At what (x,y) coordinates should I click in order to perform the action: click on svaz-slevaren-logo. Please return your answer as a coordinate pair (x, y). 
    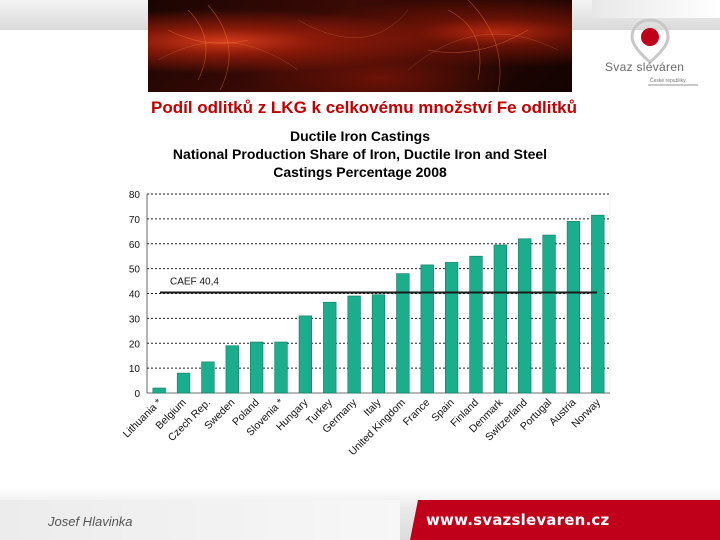
    Looking at the image, I should click on (650, 41).